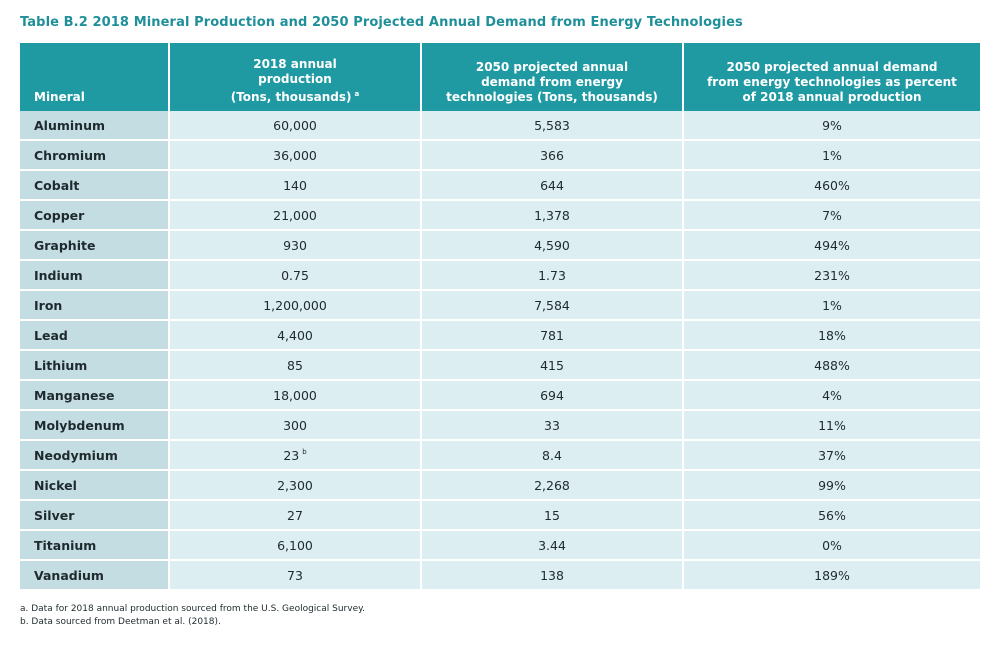 The image size is (1000, 652). Describe the element at coordinates (95, 304) in the screenshot. I see `mineral-cell: Iron` at that location.